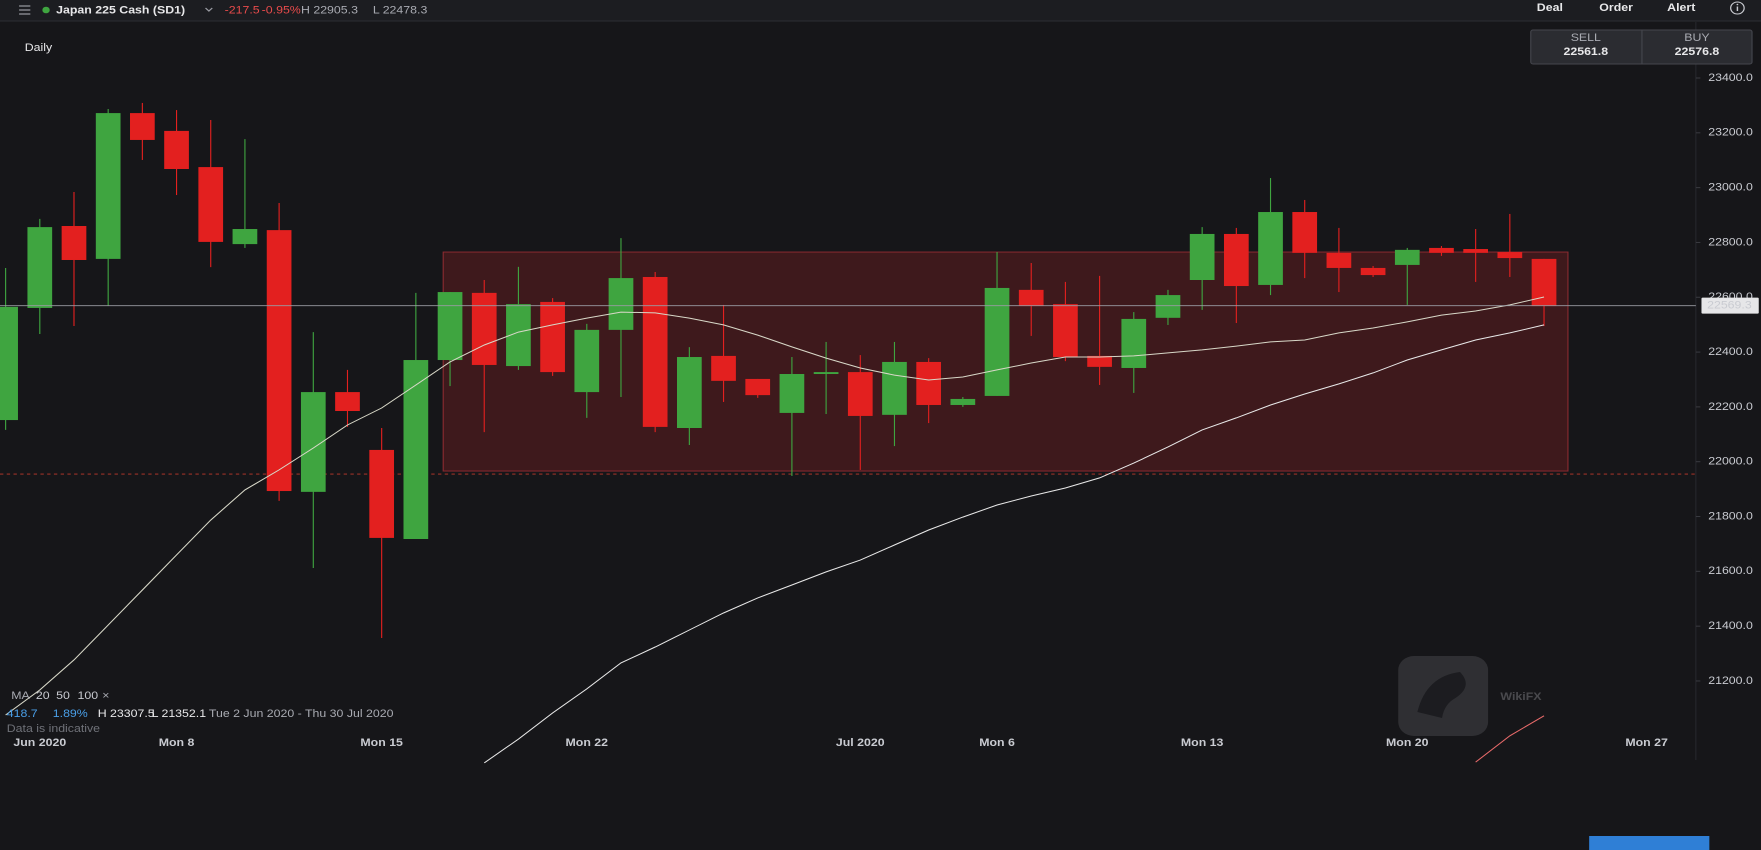 The image size is (1761, 850). What do you see at coordinates (179, 714) in the screenshot?
I see `range-low: L 21352.1` at bounding box center [179, 714].